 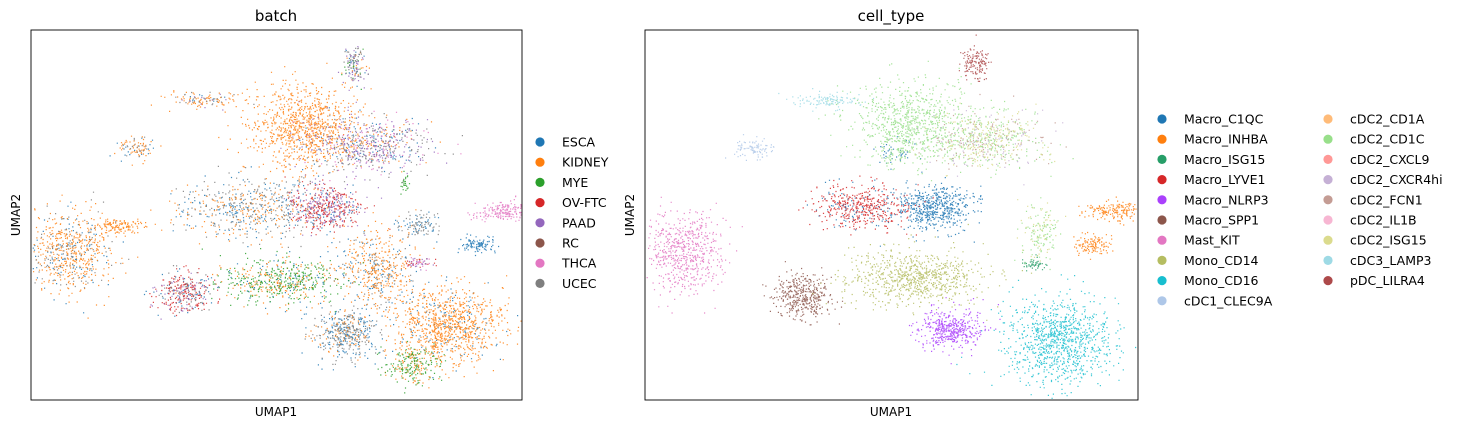 What do you see at coordinates (1328, 260) in the screenshot?
I see `cell-type-legend-marker-cdc3-lamp3` at bounding box center [1328, 260].